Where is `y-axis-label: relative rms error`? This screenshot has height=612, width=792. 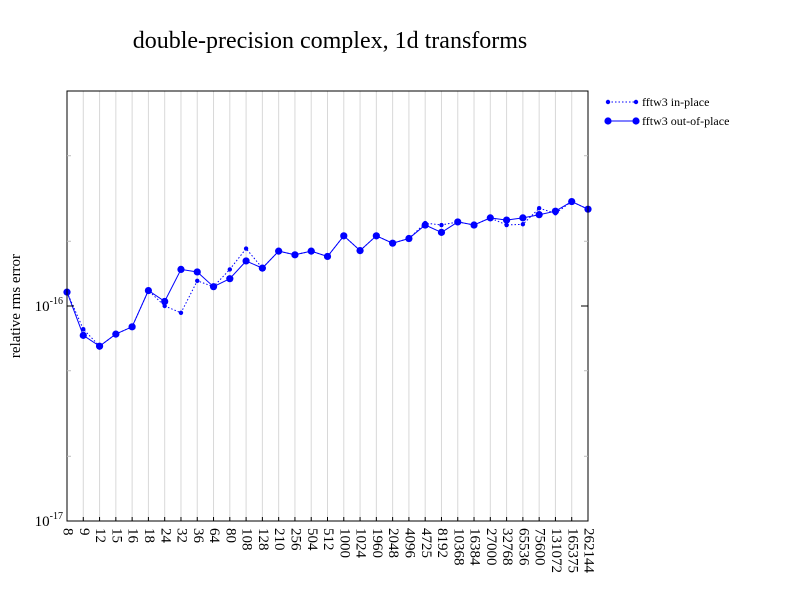 y-axis-label: relative rms error is located at coordinates (16, 306).